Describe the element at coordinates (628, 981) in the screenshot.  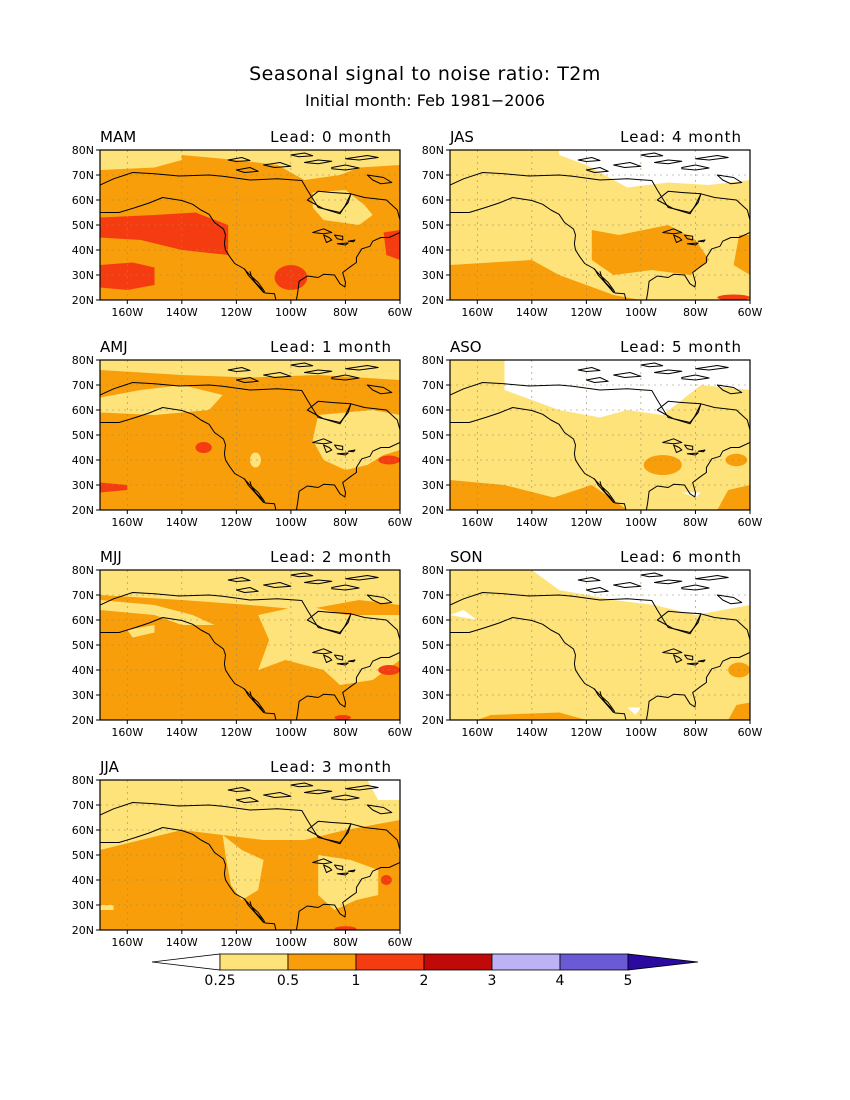
I see `colorbar-label: 5` at that location.